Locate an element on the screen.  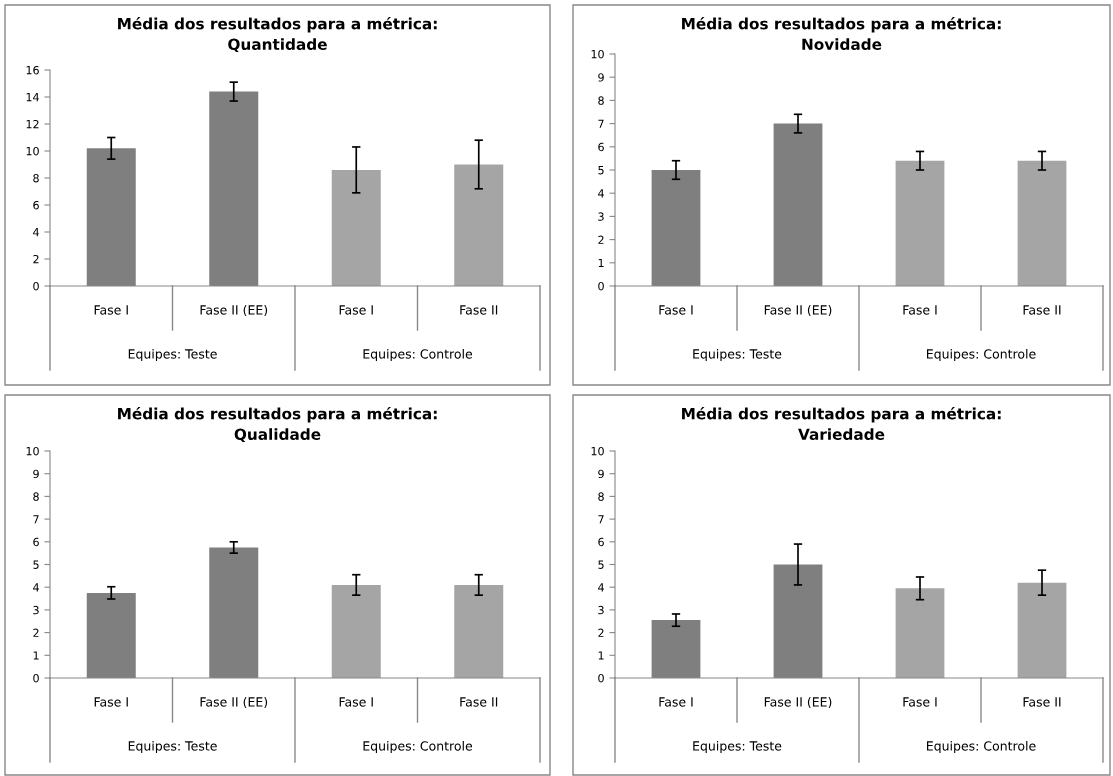
y-tick-label: 14 is located at coordinates (32, 97).